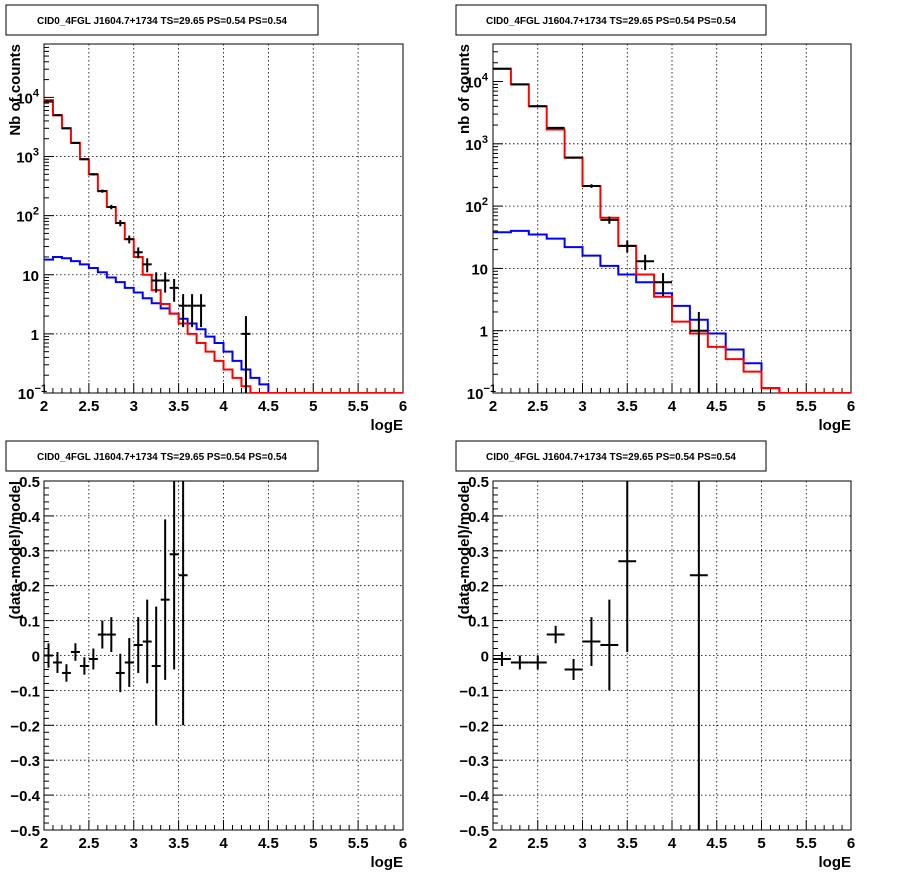  I want to click on y-tick-label: 10, so click(30, 276).